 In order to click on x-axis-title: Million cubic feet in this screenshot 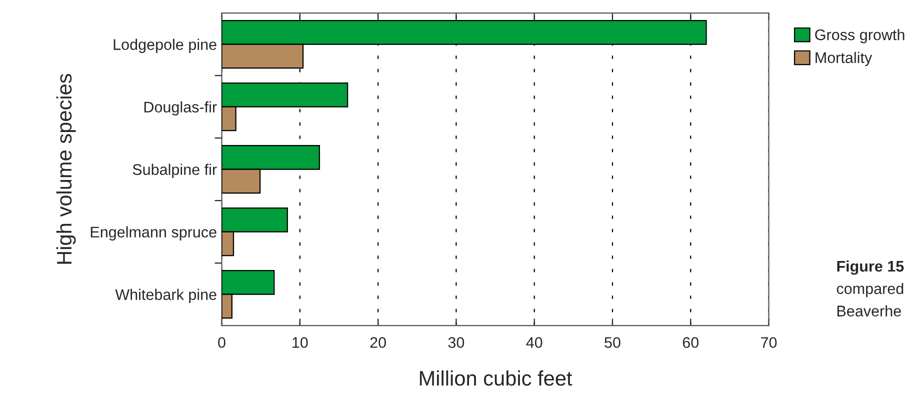, I will do `click(496, 378)`.